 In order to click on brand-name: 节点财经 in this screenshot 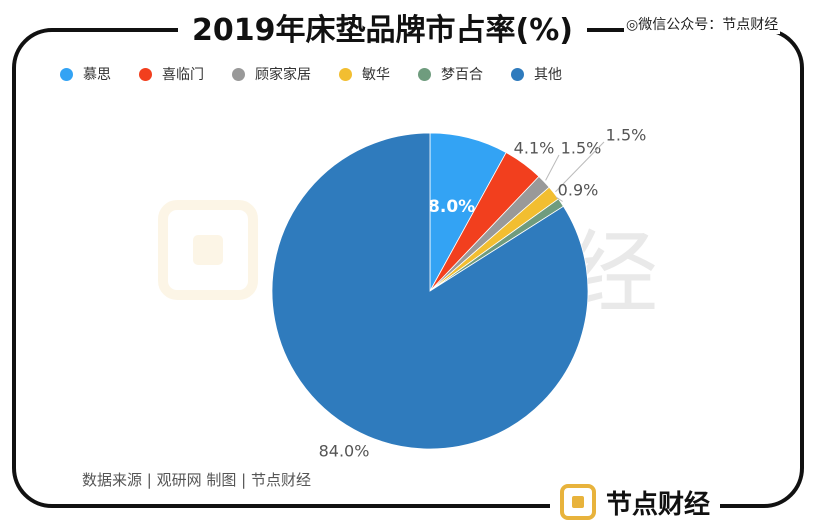, I will do `click(658, 504)`.